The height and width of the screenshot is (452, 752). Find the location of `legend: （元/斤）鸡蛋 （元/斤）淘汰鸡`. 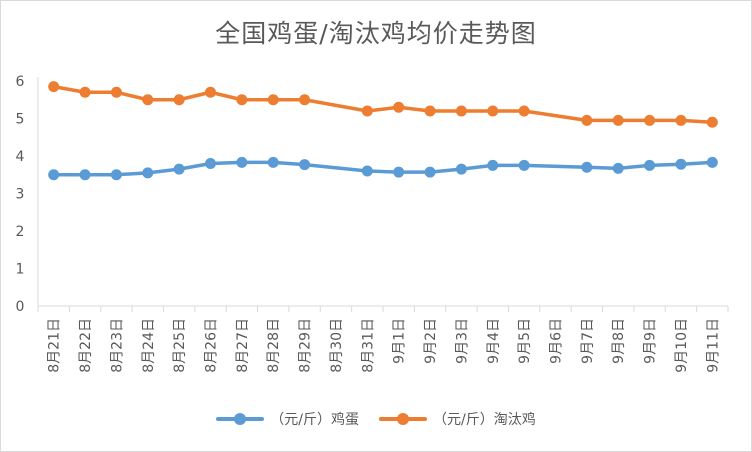

legend: （元/斤）鸡蛋 （元/斤）淘汰鸡 is located at coordinates (376, 419).